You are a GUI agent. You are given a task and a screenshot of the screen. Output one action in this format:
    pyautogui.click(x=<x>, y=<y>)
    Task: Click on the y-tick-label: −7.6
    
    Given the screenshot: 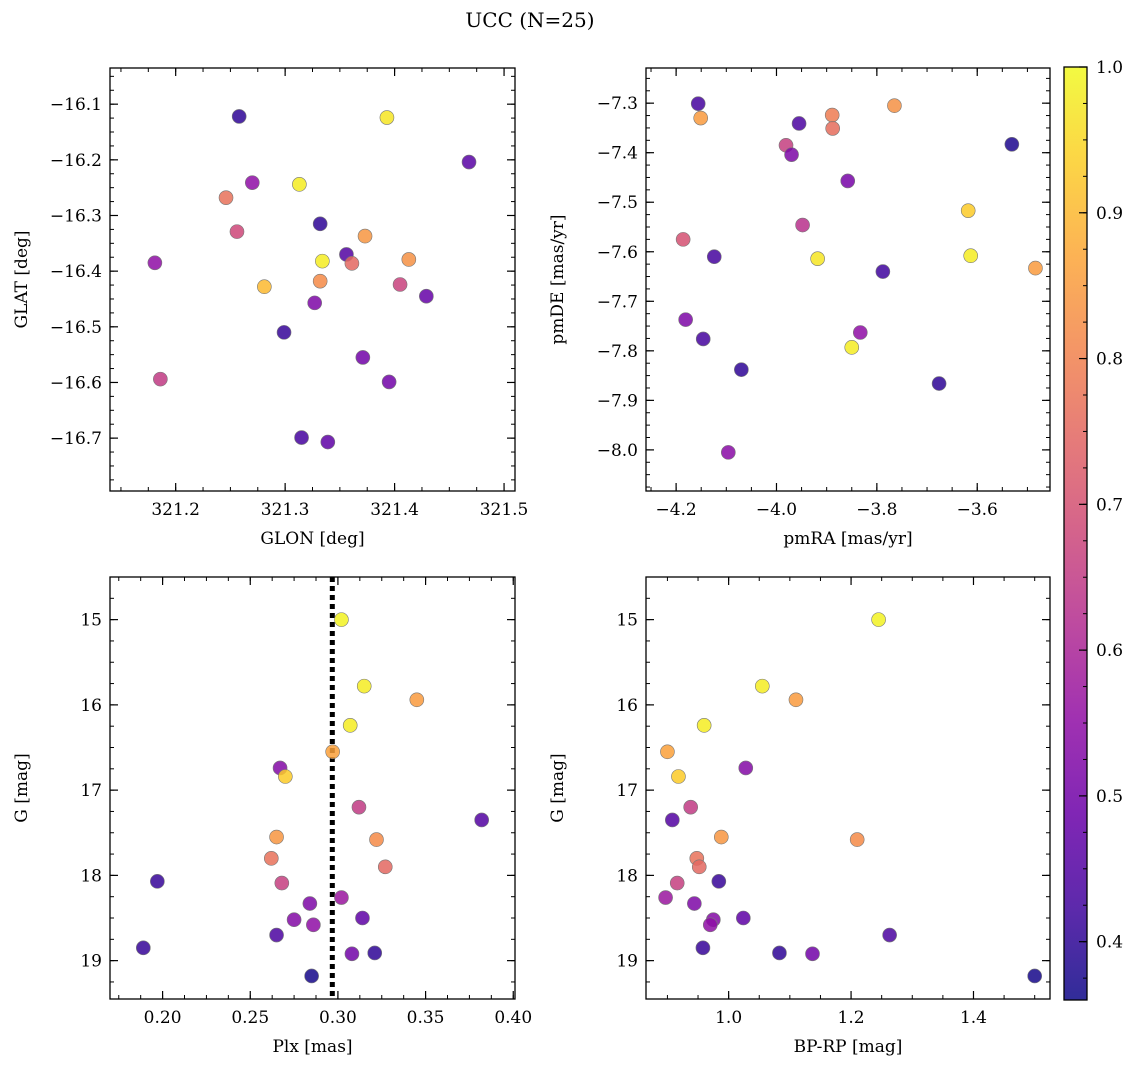 What is the action you would take?
    pyautogui.click(x=617, y=253)
    